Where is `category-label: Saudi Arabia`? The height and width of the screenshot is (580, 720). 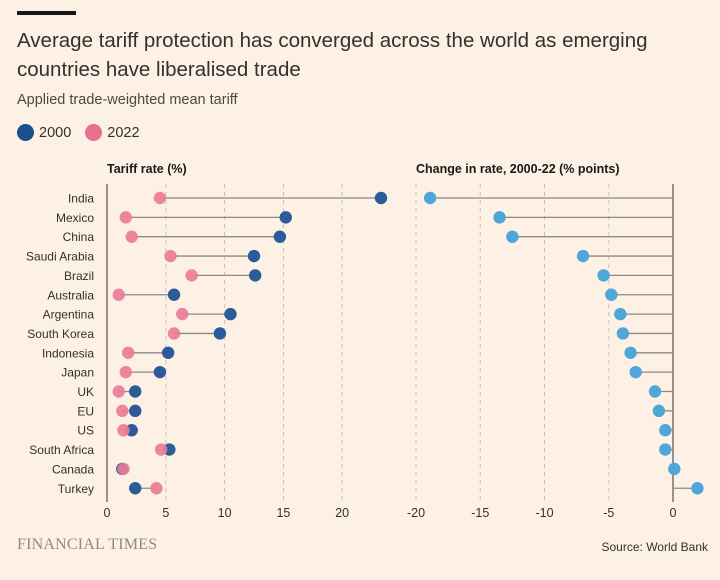
category-label: Saudi Arabia is located at coordinates (60, 257).